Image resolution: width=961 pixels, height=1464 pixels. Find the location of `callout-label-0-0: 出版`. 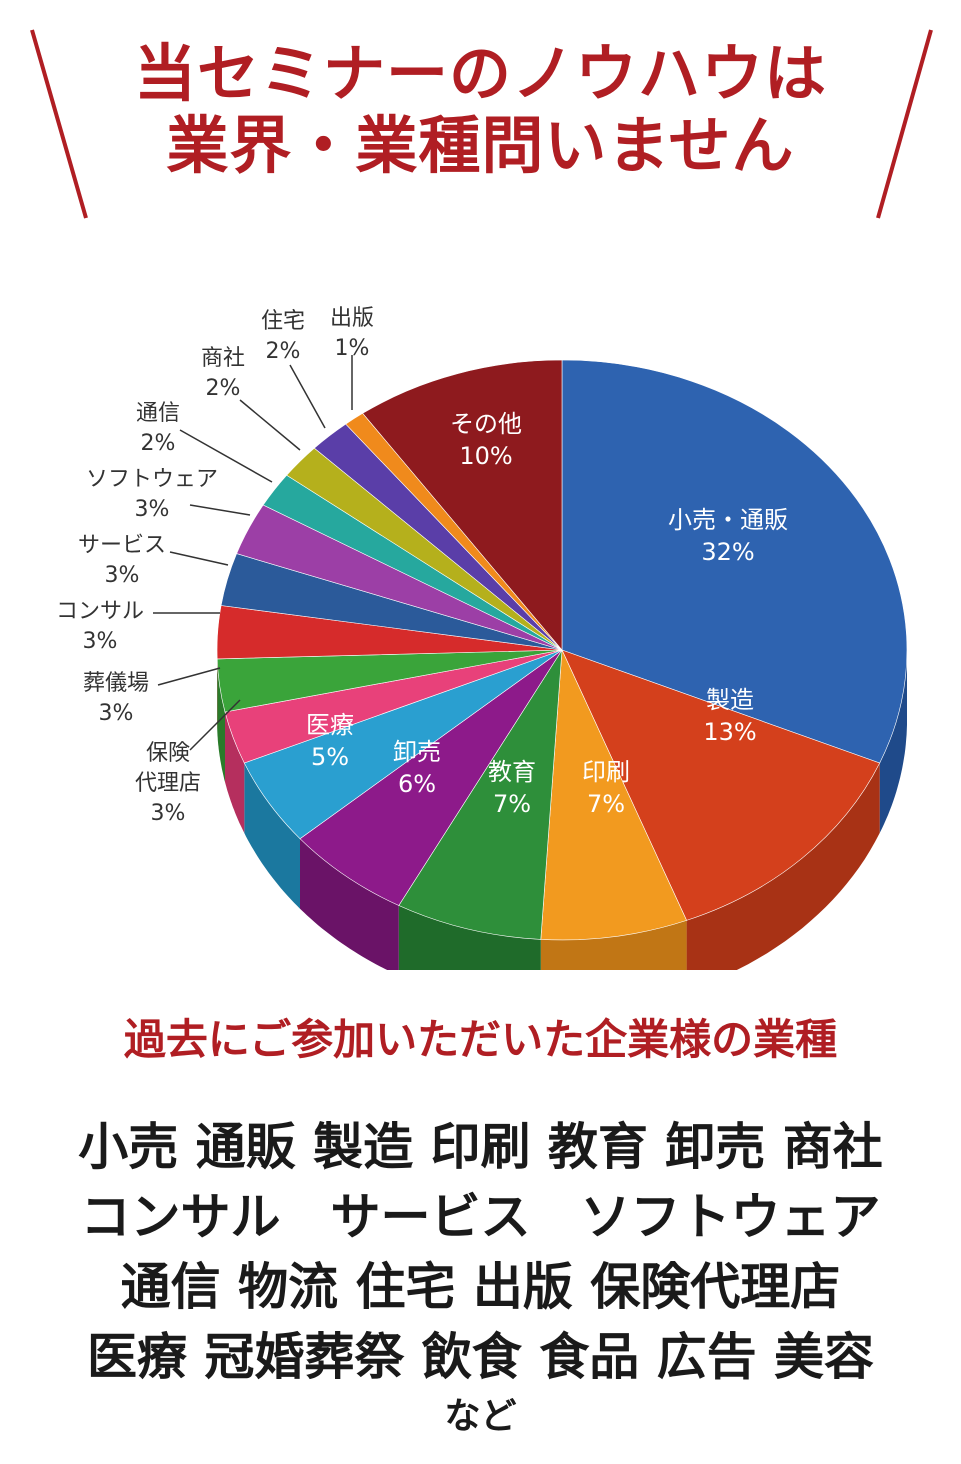

callout-label-0-0: 出版 is located at coordinates (352, 318).